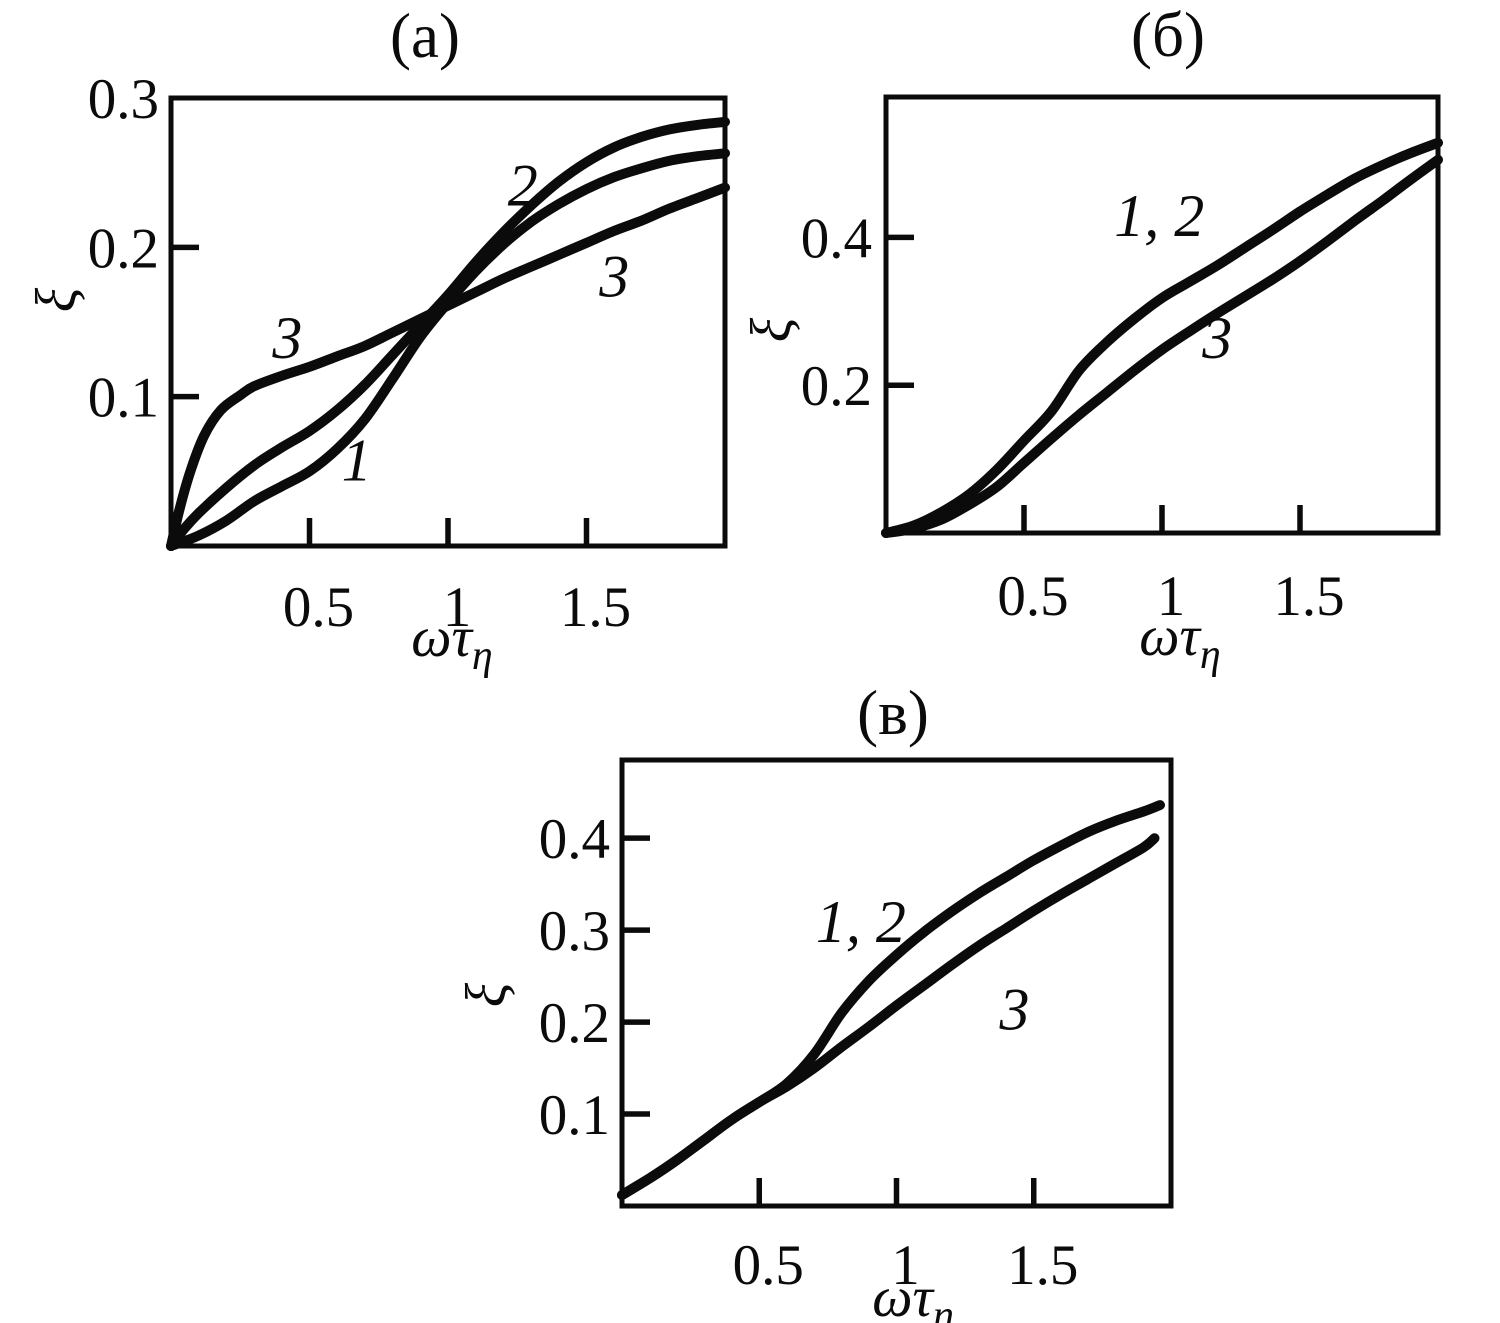 The height and width of the screenshot is (1323, 1500). What do you see at coordinates (893, 713) in the screenshot?
I see `panel-v-title: (в)` at bounding box center [893, 713].